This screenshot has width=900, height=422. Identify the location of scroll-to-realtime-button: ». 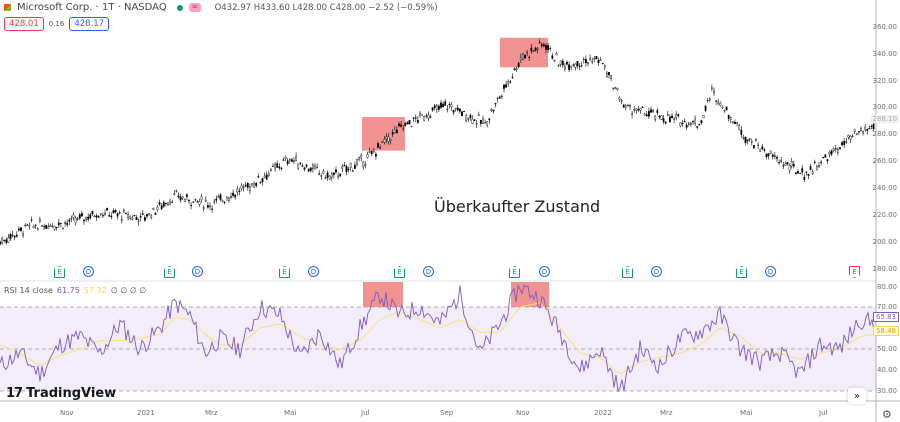
(857, 396).